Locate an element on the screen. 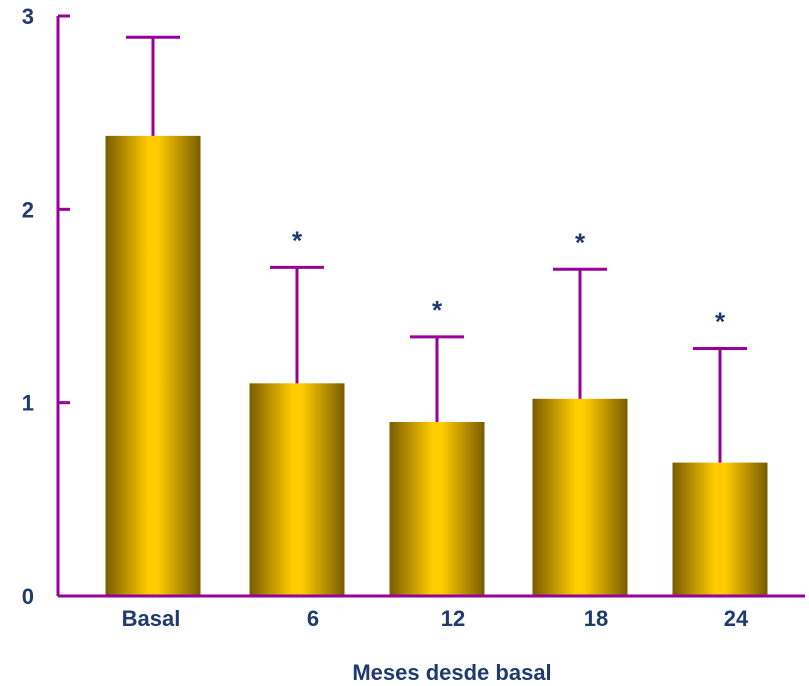  significance-star-6: * is located at coordinates (297, 240).